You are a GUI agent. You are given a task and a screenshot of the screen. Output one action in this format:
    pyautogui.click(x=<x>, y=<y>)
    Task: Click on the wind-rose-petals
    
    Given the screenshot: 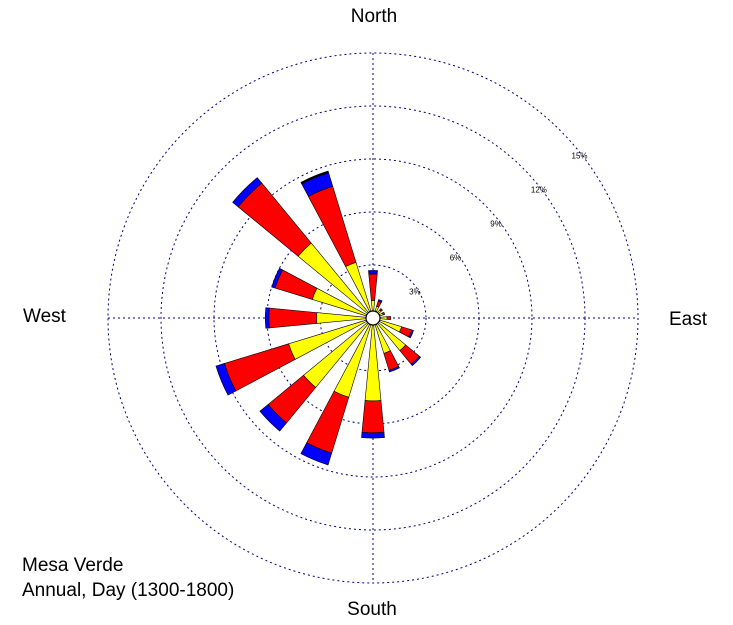 What is the action you would take?
    pyautogui.click(x=318, y=318)
    